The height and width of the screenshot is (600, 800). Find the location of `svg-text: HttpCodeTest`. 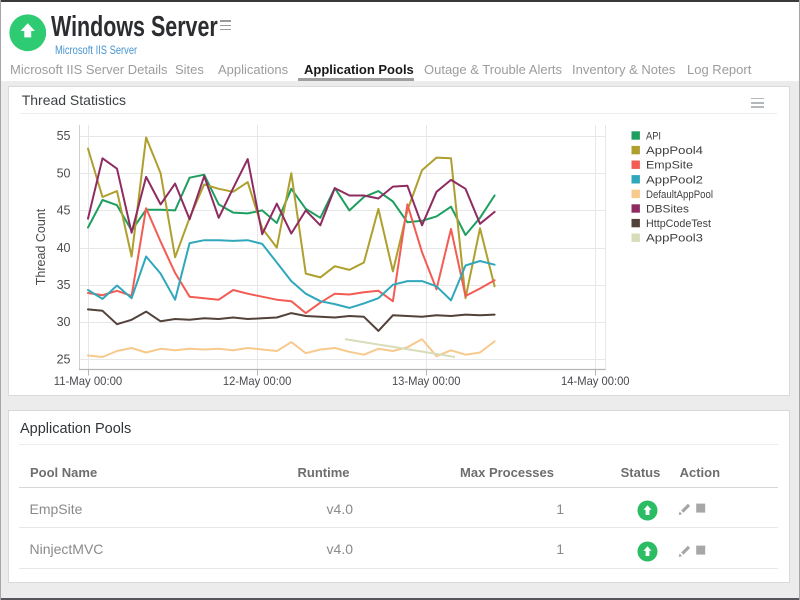

svg-text: HttpCodeTest is located at coordinates (678, 224).